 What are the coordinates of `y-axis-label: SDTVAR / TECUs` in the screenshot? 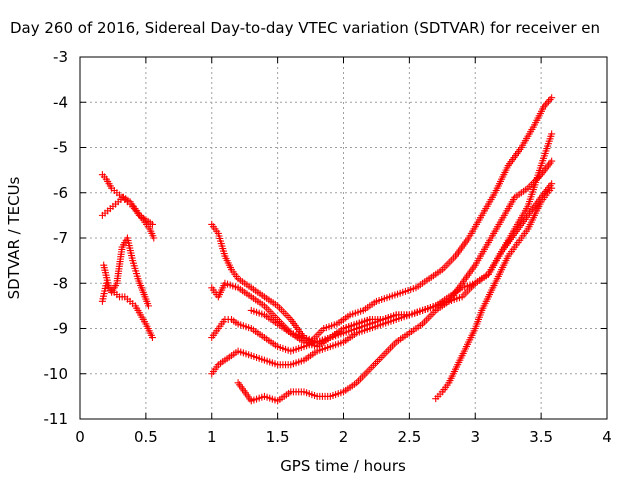 It's located at (14, 237).